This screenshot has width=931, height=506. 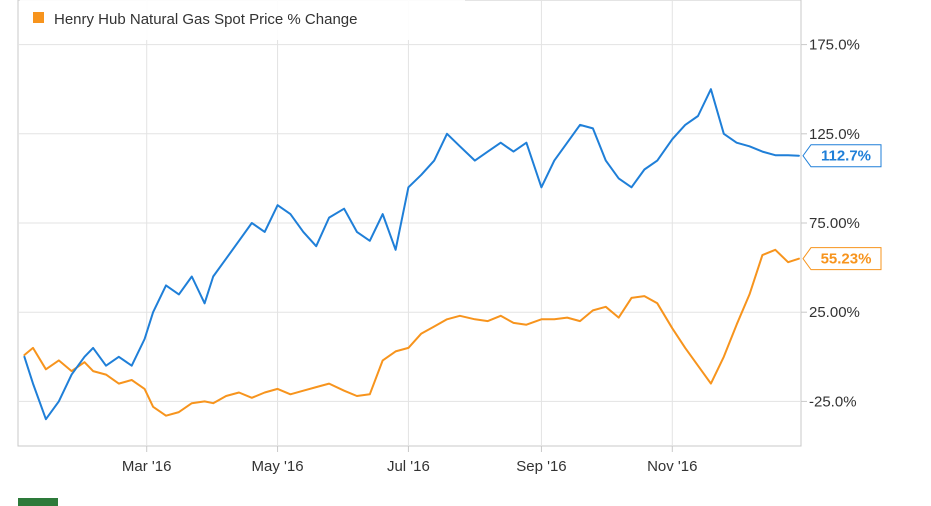 What do you see at coordinates (147, 466) in the screenshot?
I see `x-tick-label: Mar '16` at bounding box center [147, 466].